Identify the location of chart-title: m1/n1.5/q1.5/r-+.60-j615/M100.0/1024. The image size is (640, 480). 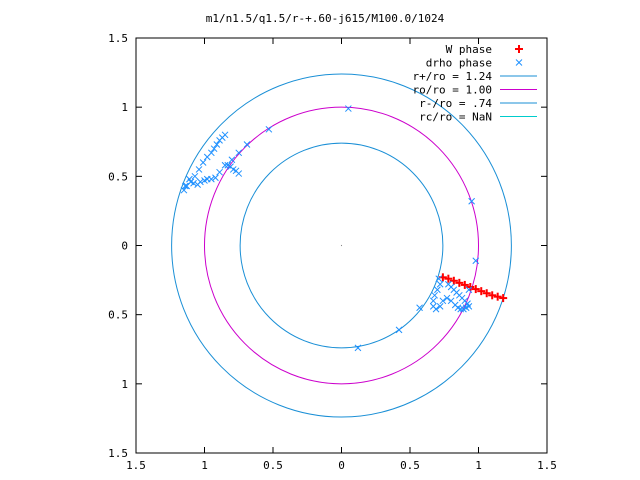
(325, 18).